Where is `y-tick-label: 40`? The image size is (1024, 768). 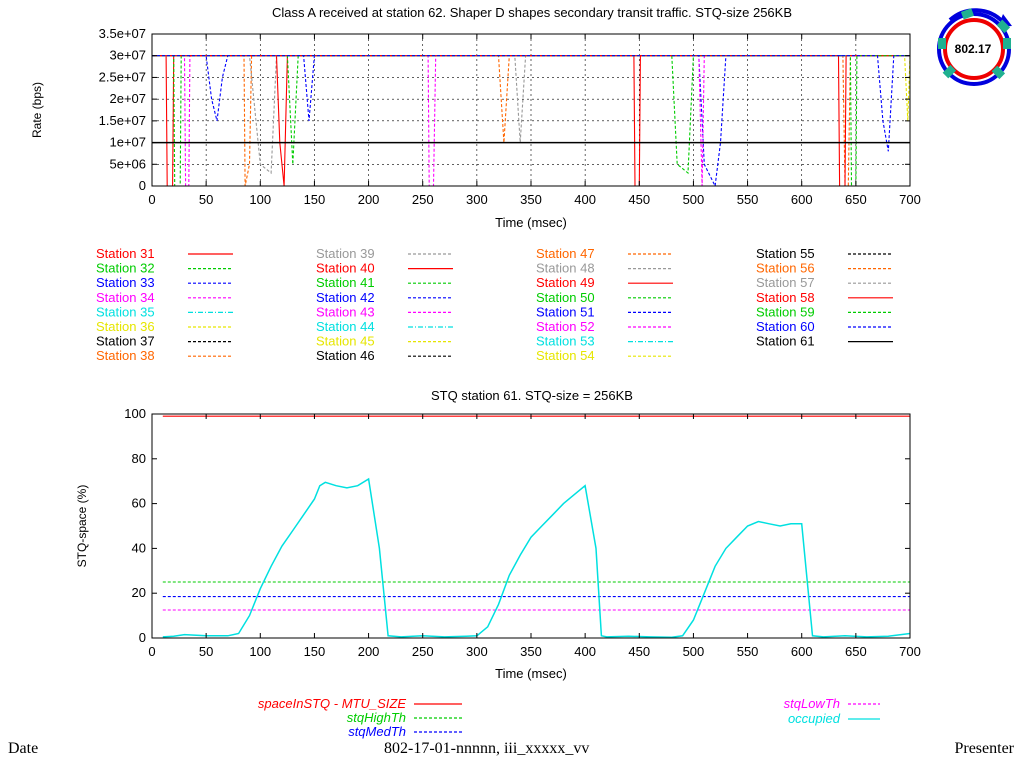 y-tick-label: 40 is located at coordinates (139, 547).